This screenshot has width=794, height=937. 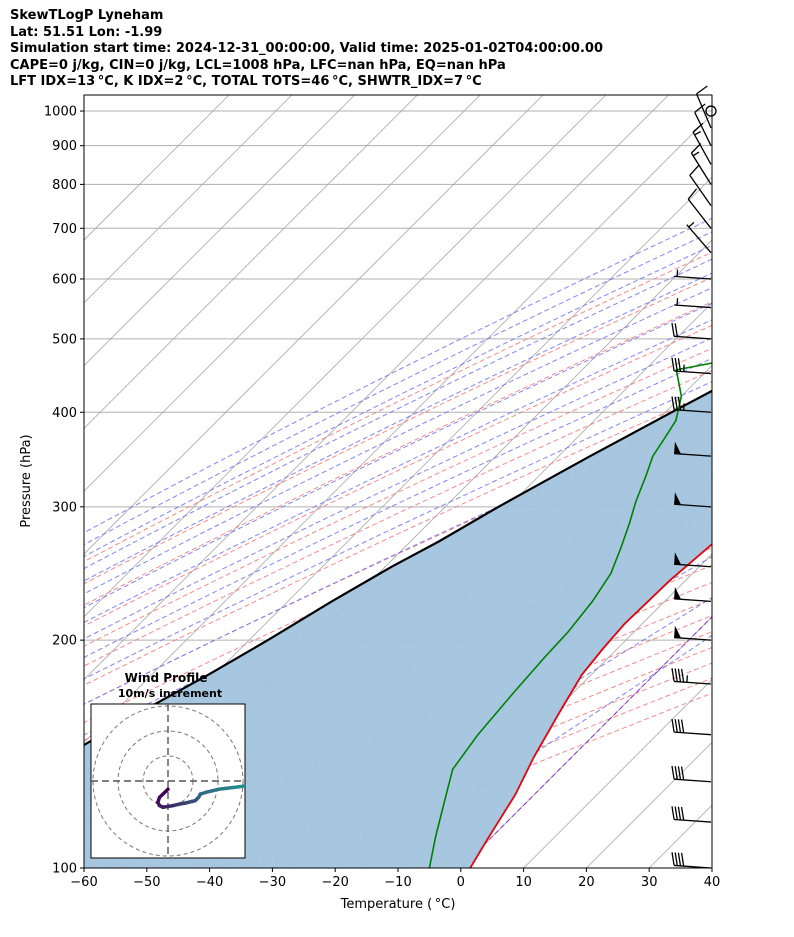 I want to click on y-tick-label: 300, so click(x=64, y=507).